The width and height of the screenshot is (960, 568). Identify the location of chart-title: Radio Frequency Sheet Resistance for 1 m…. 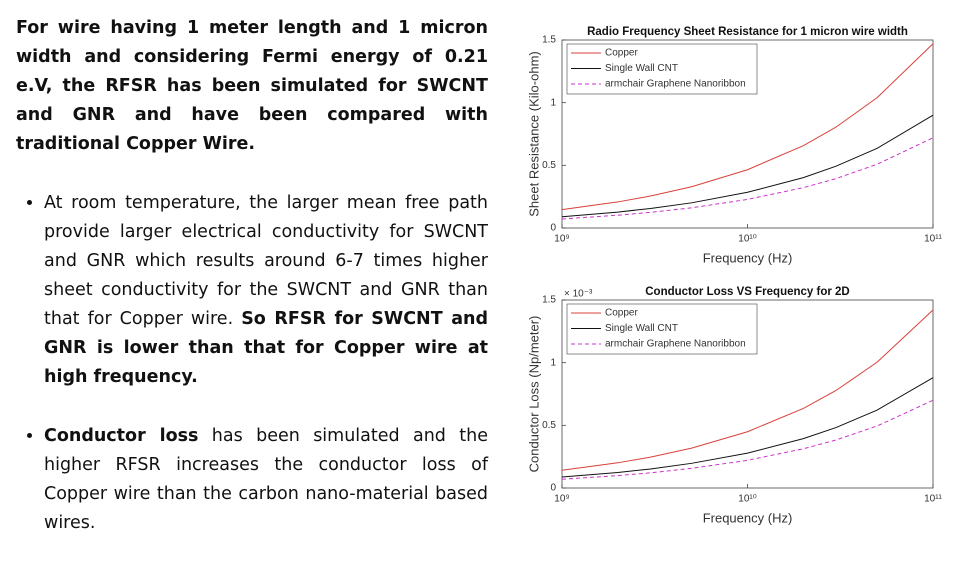
(747, 32).